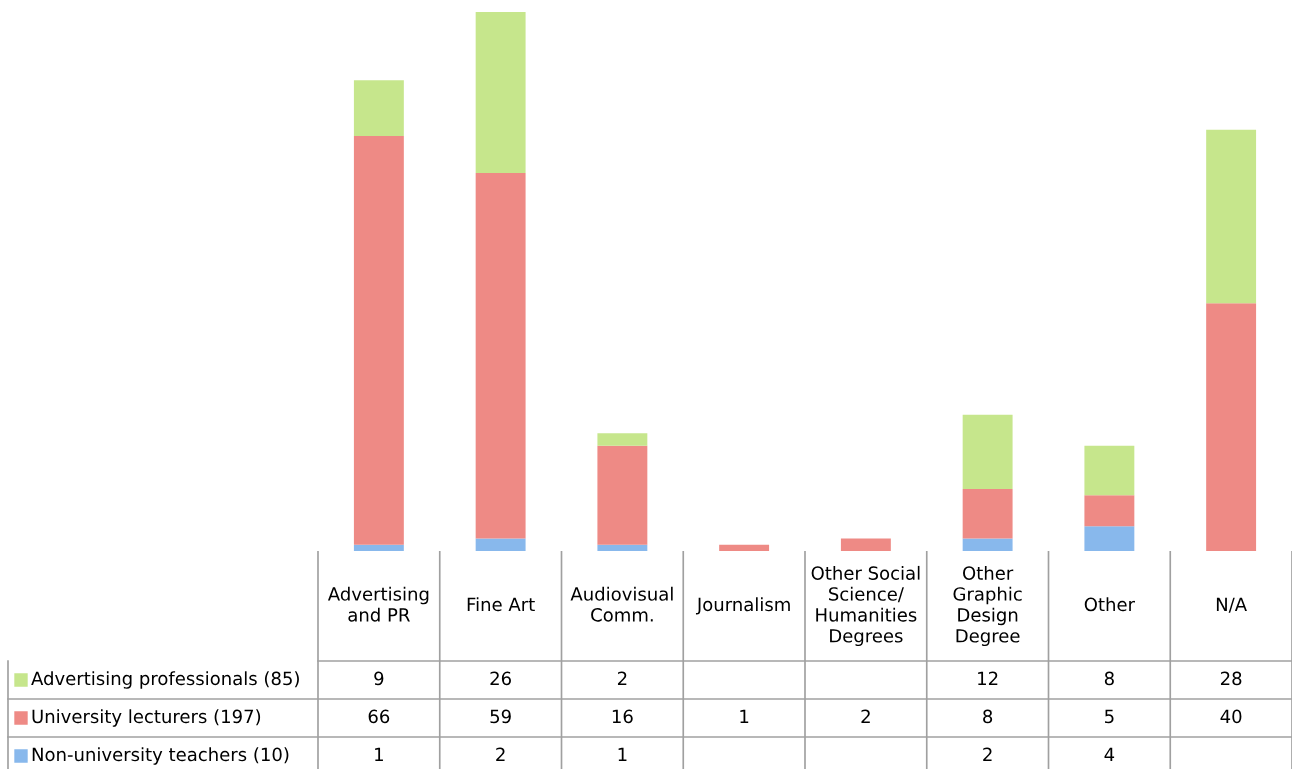  Describe the element at coordinates (379, 678) in the screenshot. I see `data-label: 9` at that location.